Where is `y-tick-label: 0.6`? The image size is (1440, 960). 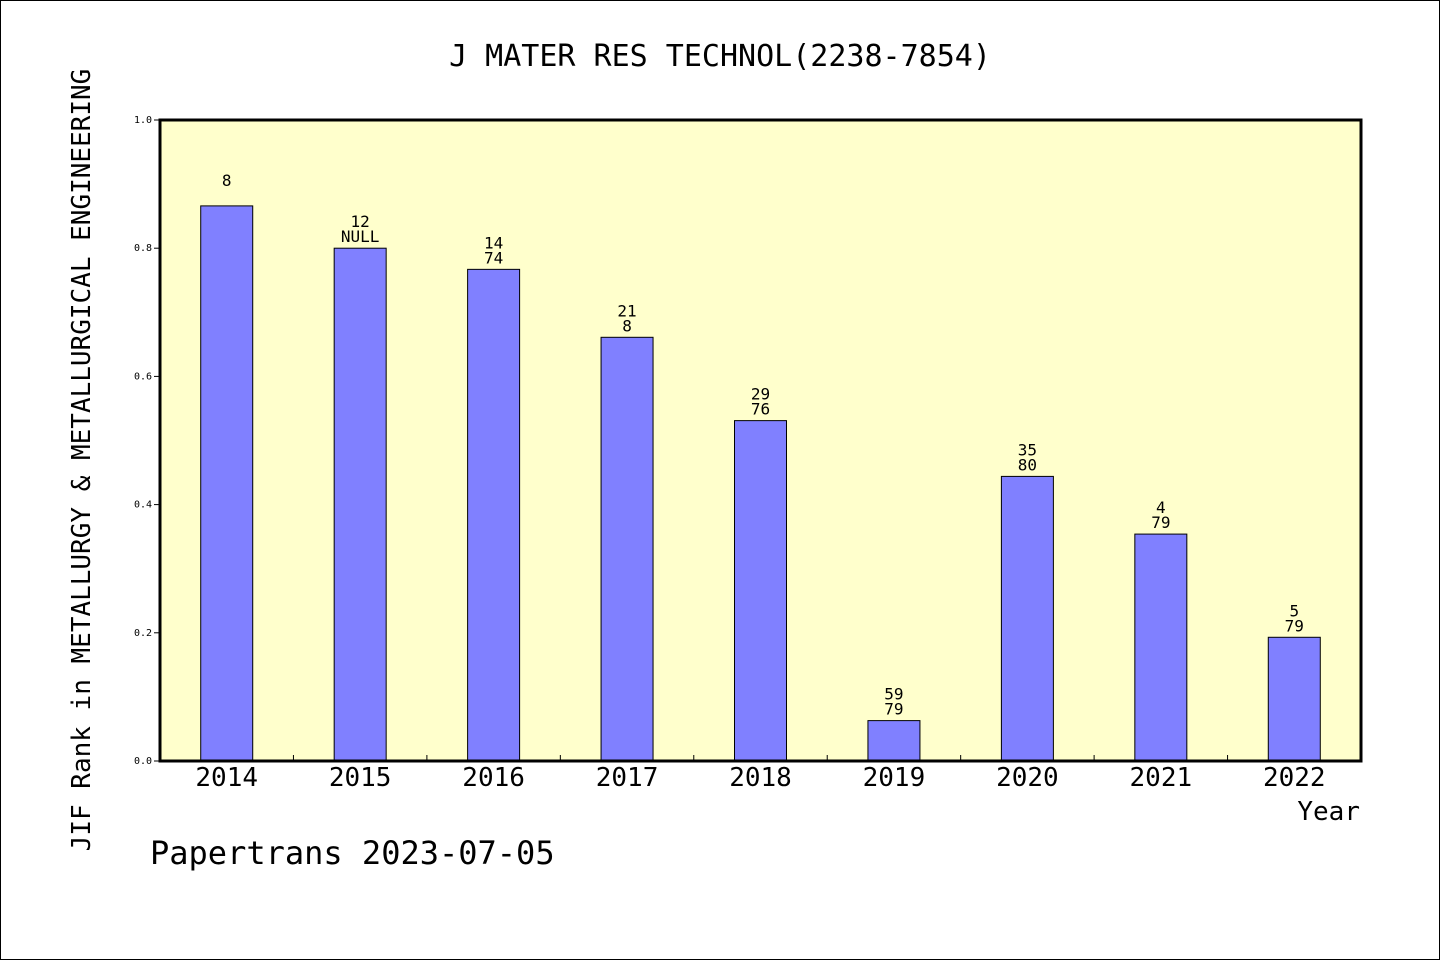
y-tick-label: 0.6 is located at coordinates (143, 376).